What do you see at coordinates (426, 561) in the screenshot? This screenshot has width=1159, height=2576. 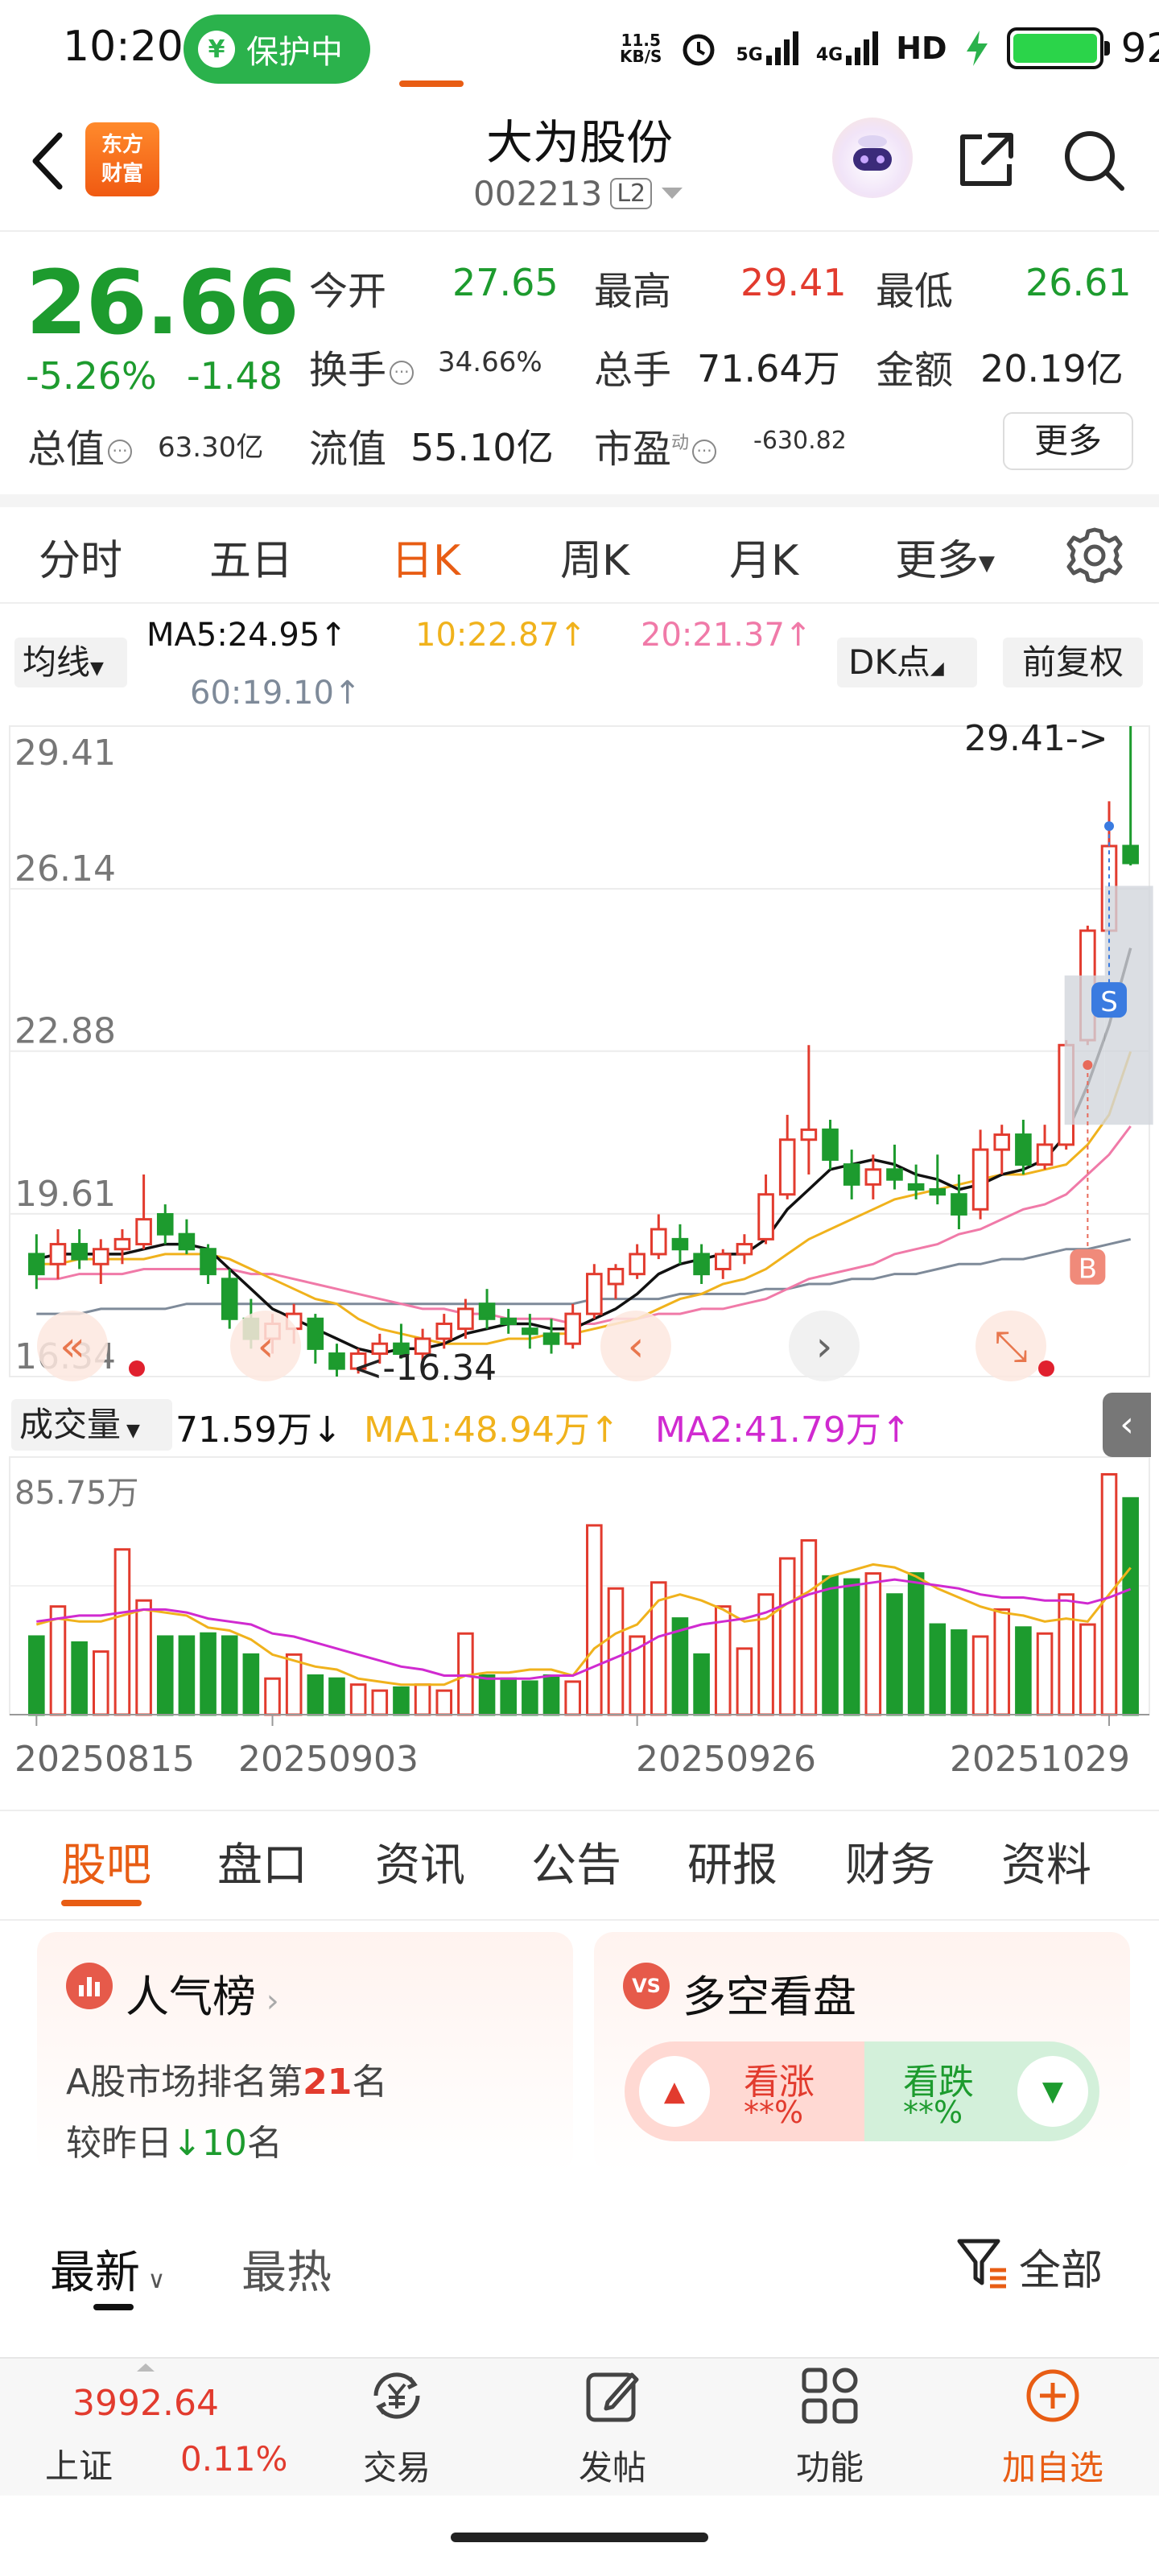 I see `tab-daily-k: 日K` at bounding box center [426, 561].